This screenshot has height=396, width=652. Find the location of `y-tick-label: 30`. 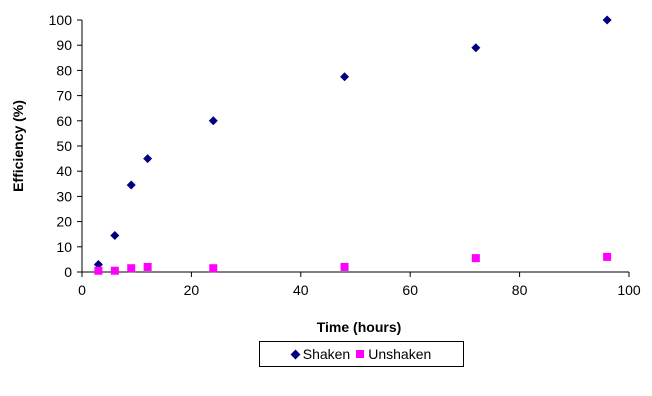

y-tick-label: 30 is located at coordinates (64, 196).